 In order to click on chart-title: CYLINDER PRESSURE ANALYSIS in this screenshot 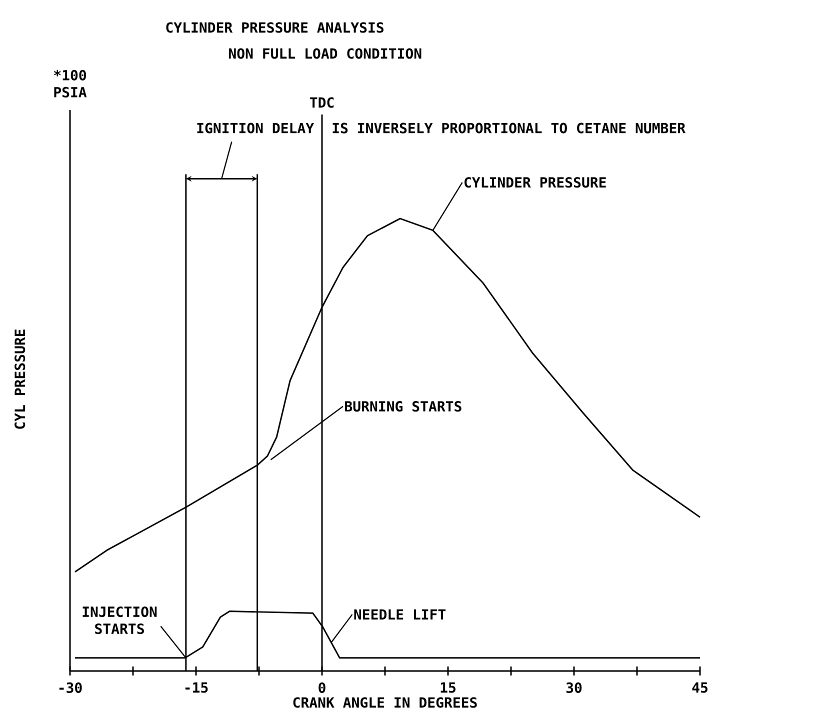, I will do `click(275, 27)`.